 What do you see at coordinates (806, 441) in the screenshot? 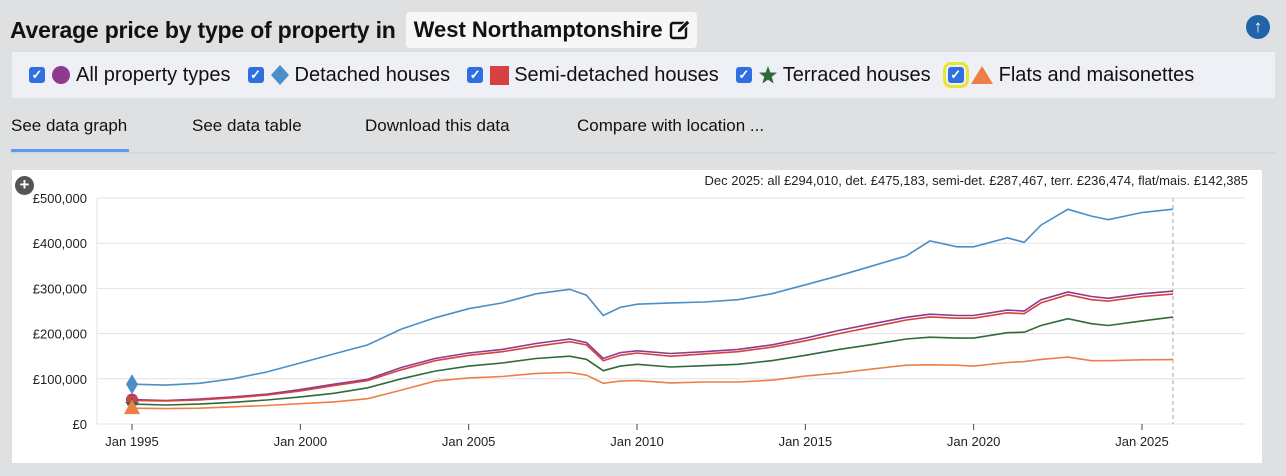
I see `x-tick-label: Jan 2015` at bounding box center [806, 441].